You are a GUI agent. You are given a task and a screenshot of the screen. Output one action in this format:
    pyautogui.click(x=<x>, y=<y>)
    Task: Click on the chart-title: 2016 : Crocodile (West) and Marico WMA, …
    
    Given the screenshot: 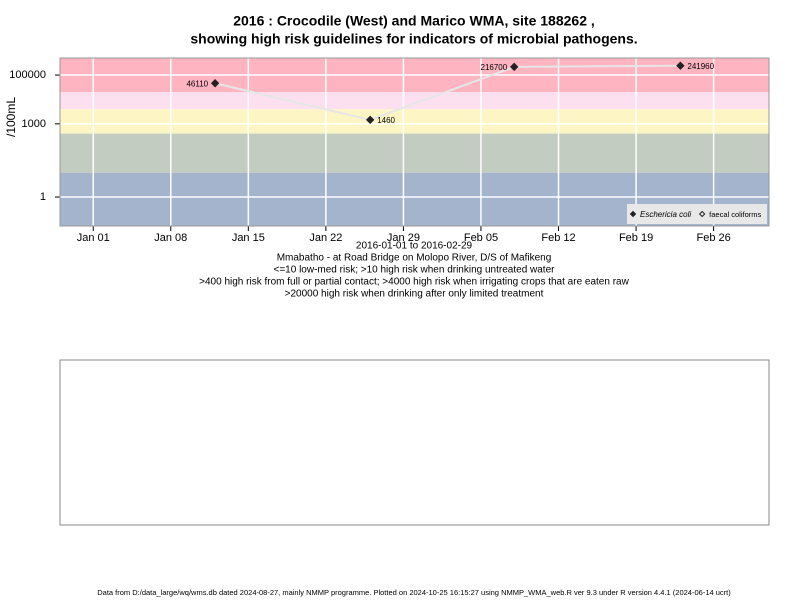 What is the action you would take?
    pyautogui.click(x=414, y=21)
    